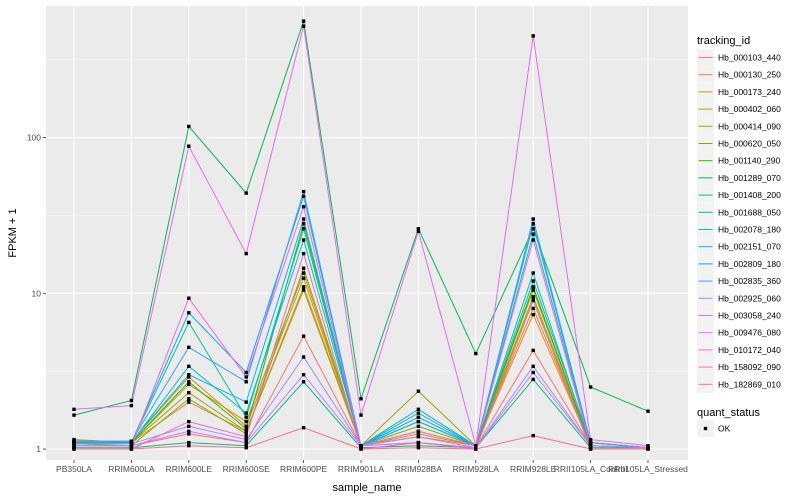 This screenshot has width=800, height=500. Describe the element at coordinates (189, 469) in the screenshot. I see `x-tick-label: RRIM600LE` at that location.